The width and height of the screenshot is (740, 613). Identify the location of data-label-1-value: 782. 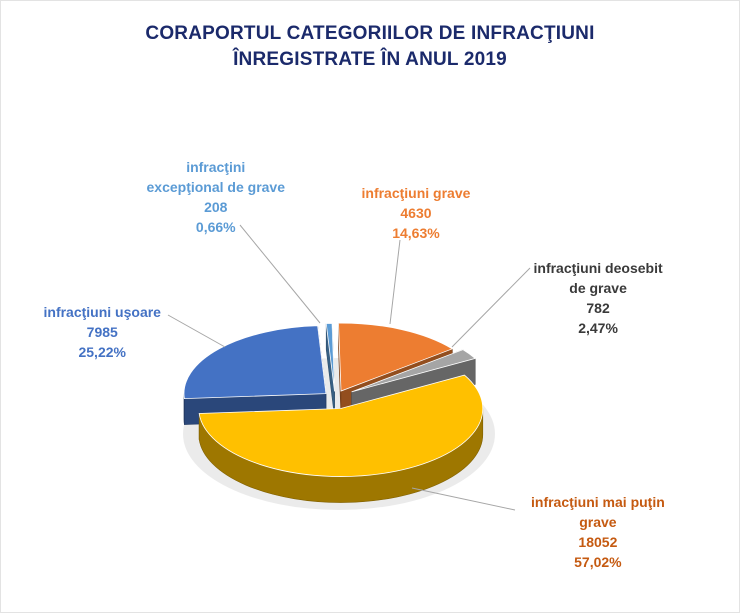
(598, 308).